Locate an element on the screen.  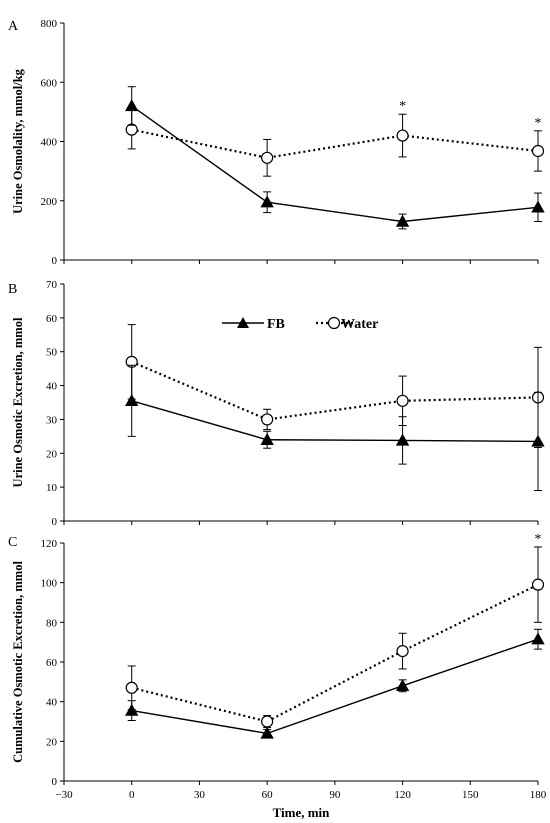
x-axis-label: Time, min is located at coordinates (302, 812).